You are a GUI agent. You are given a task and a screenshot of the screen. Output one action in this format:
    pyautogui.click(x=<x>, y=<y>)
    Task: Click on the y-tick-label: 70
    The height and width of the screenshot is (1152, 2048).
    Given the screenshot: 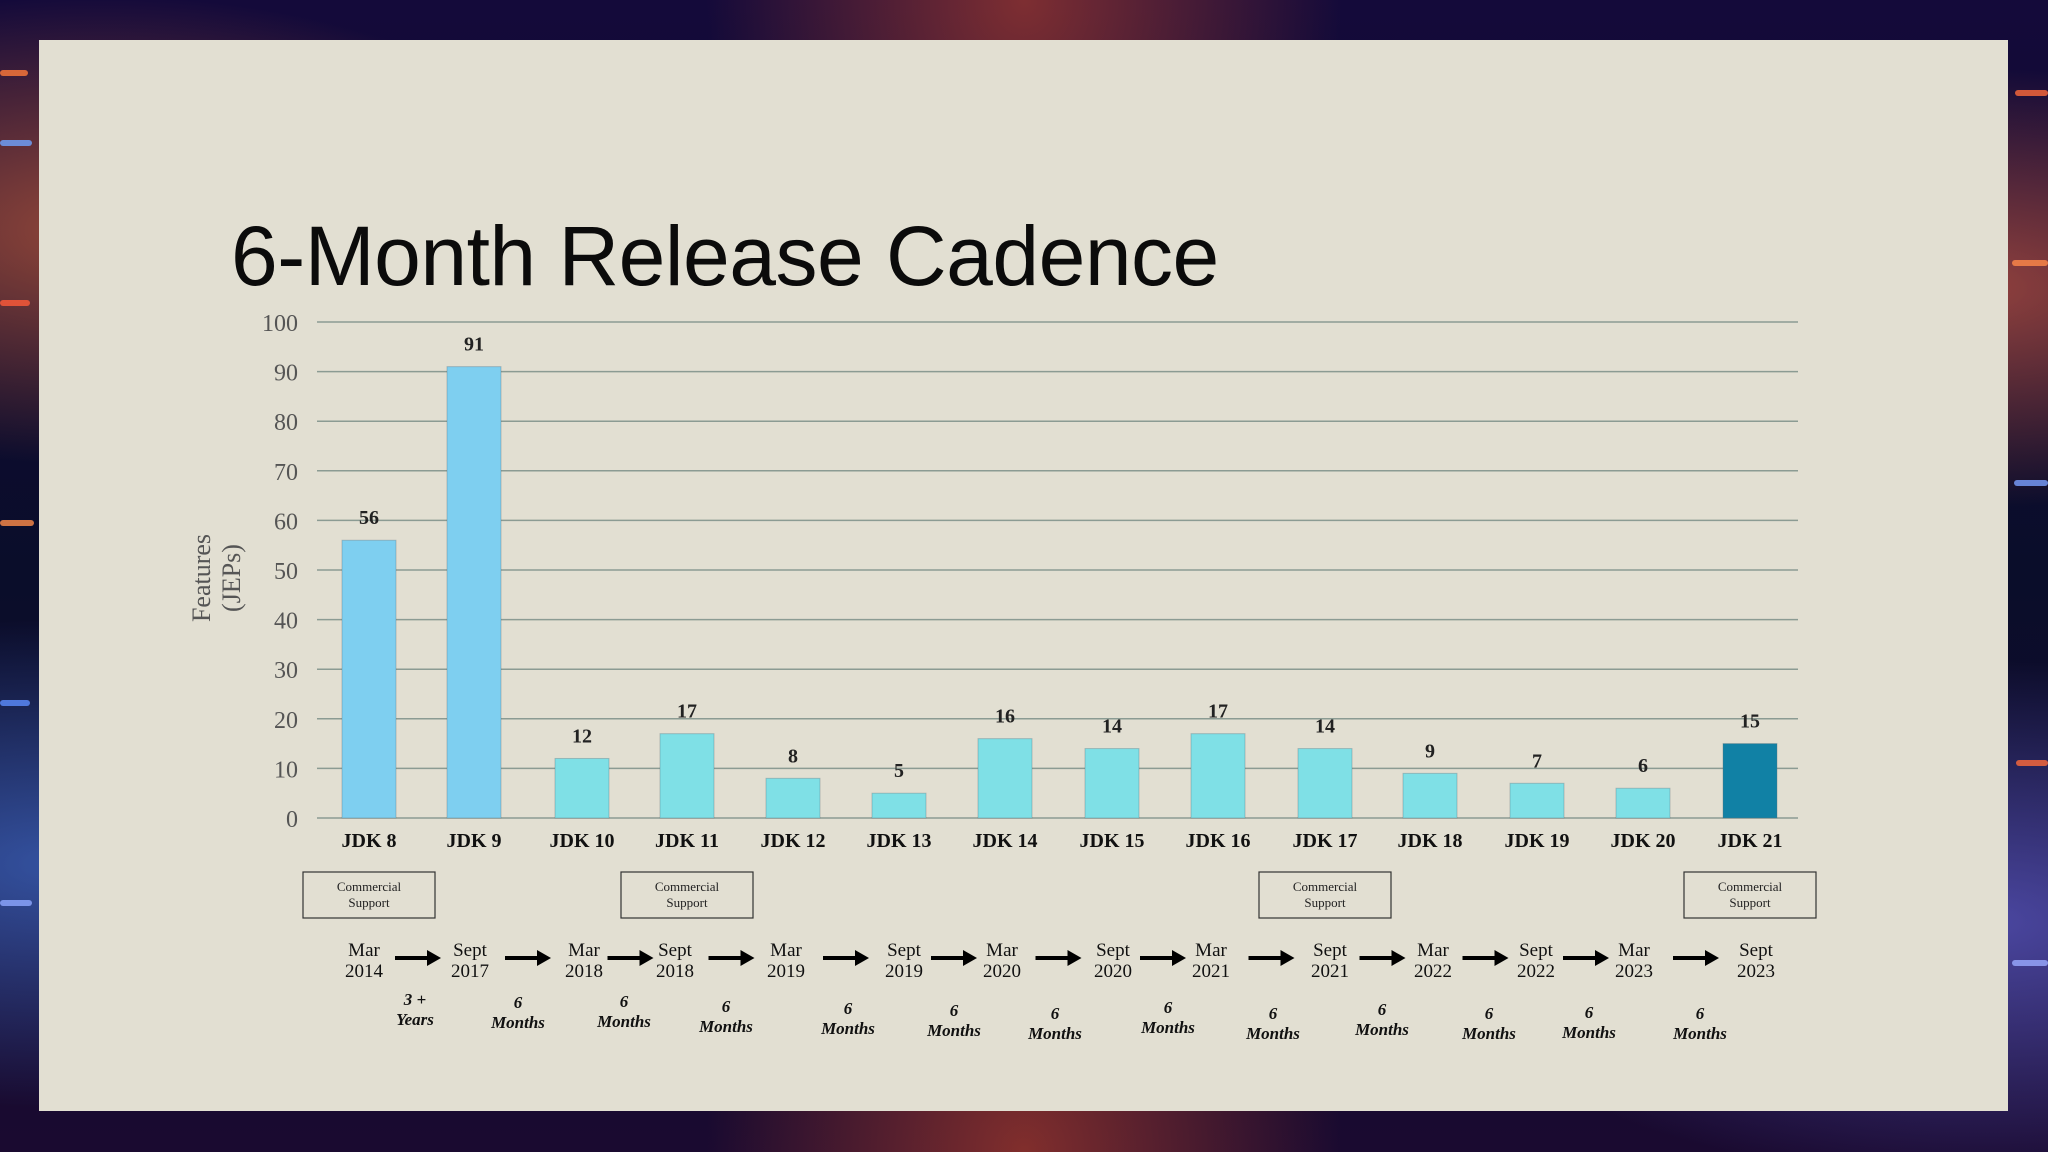 What is the action you would take?
    pyautogui.click(x=286, y=473)
    